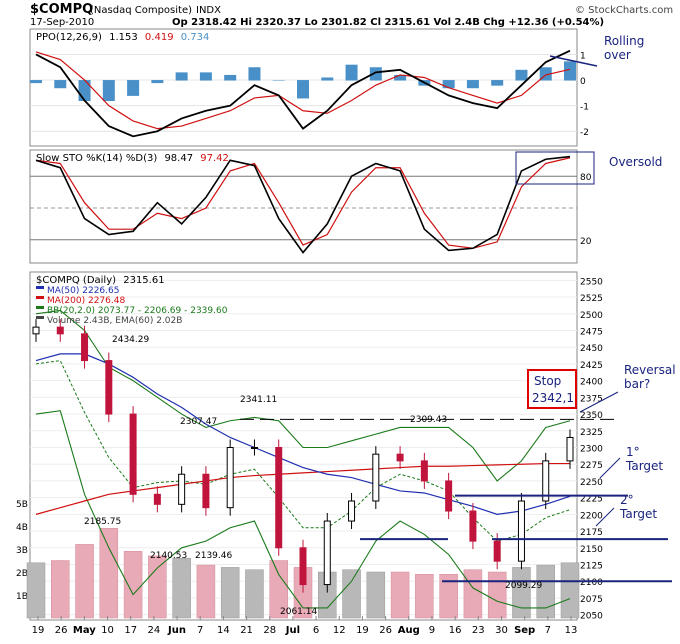  I want to click on x-tick-label: 14, so click(223, 630).